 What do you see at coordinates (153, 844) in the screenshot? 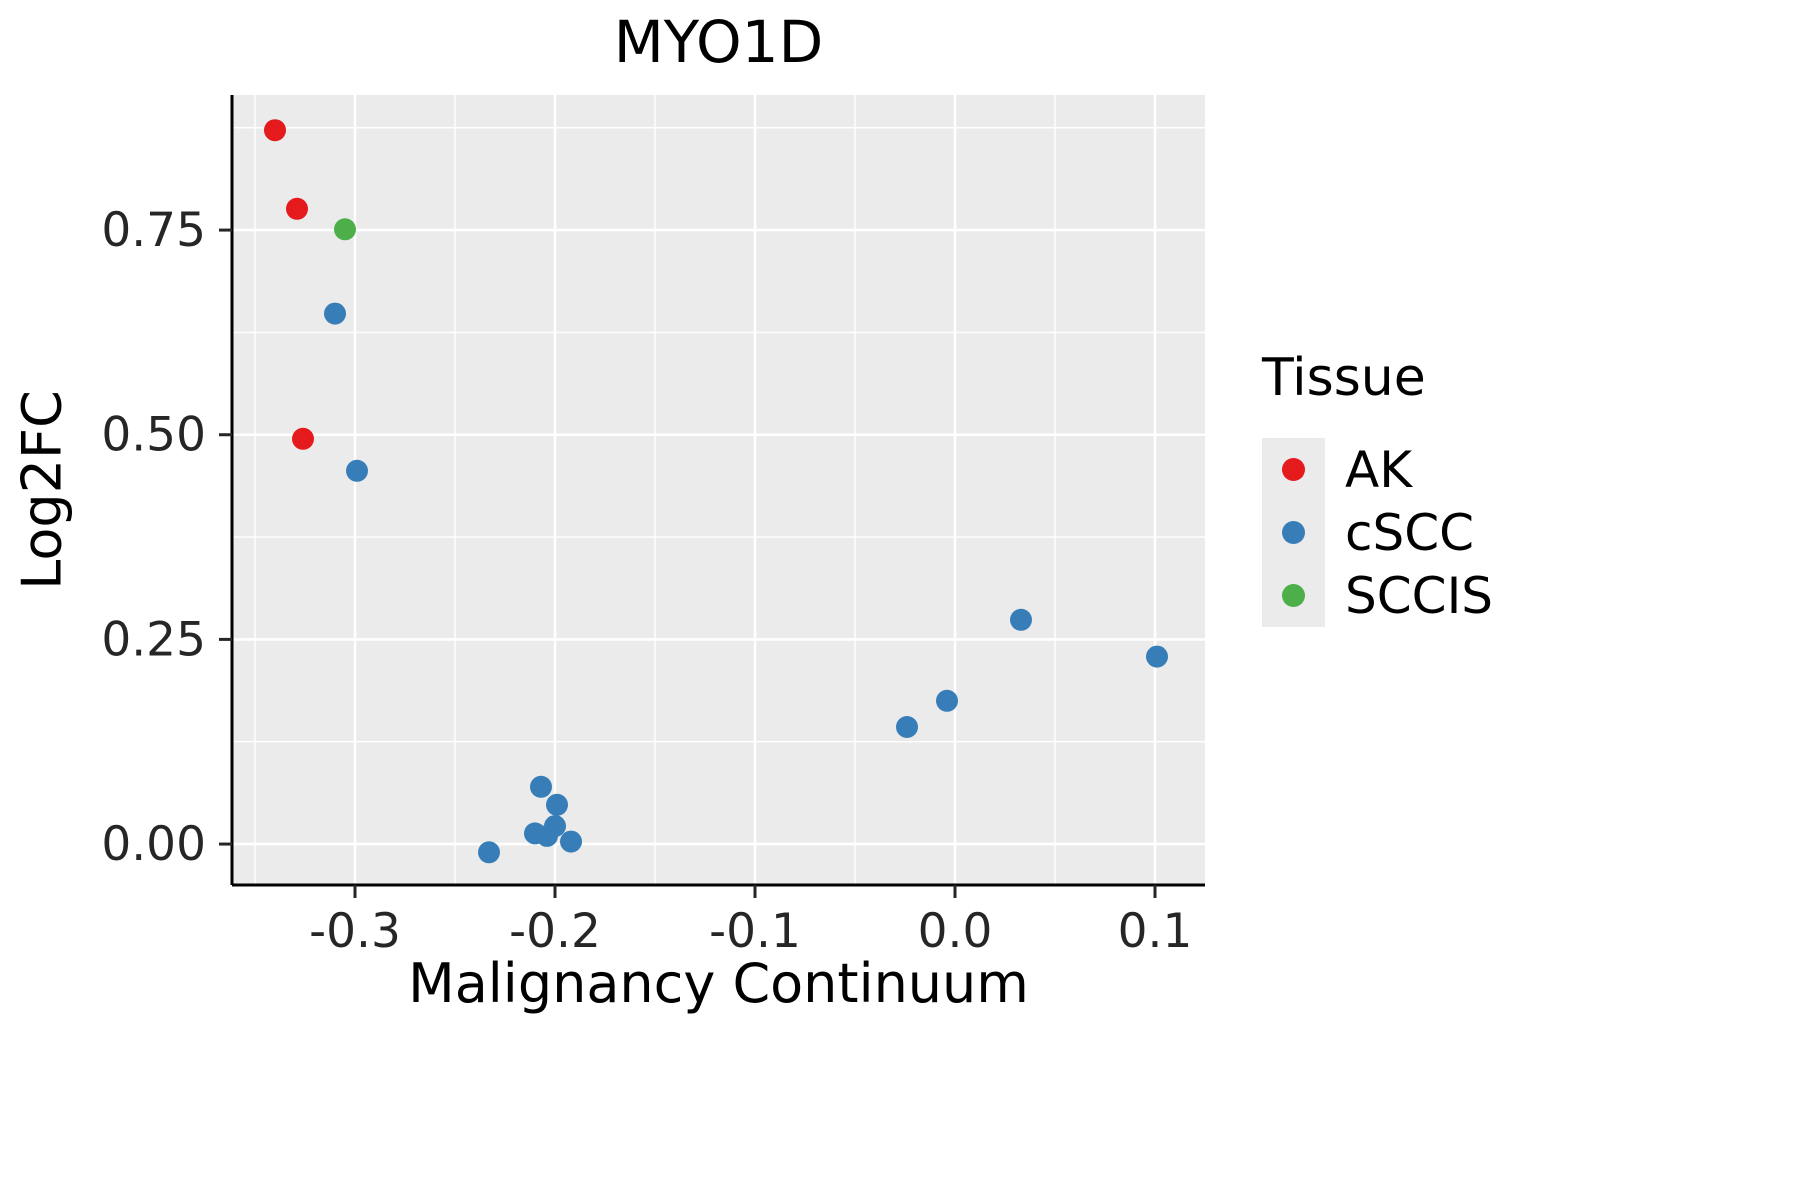
I see `y-tick-label: 0.00` at bounding box center [153, 844].